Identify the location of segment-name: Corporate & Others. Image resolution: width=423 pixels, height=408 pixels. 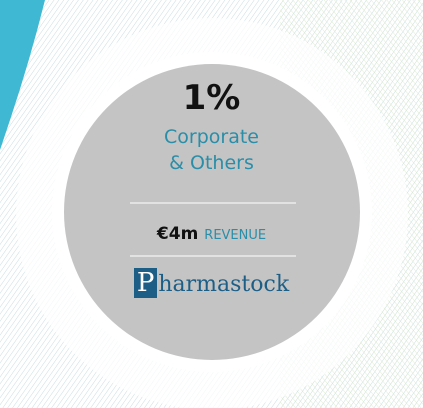
(211, 150).